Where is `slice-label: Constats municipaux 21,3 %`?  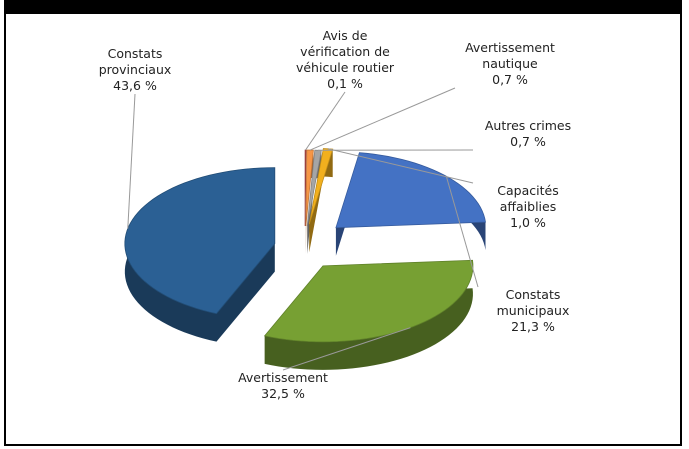
slice-label: Constats municipaux 21,3 % is located at coordinates (533, 311).